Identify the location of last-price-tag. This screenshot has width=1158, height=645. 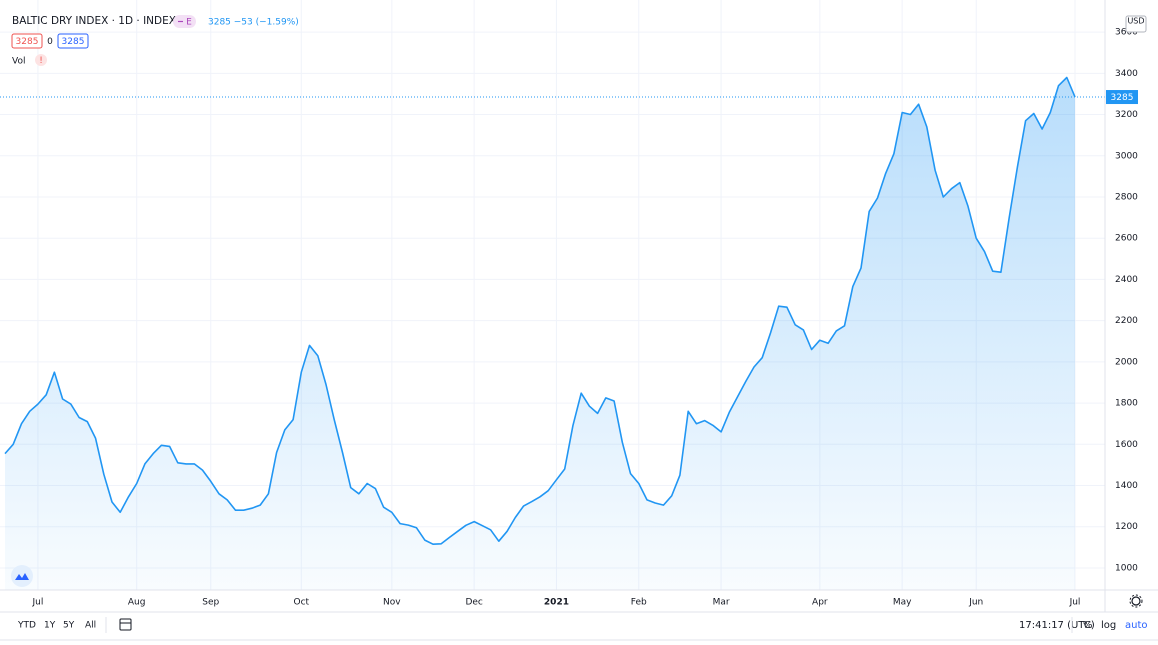
(1122, 97).